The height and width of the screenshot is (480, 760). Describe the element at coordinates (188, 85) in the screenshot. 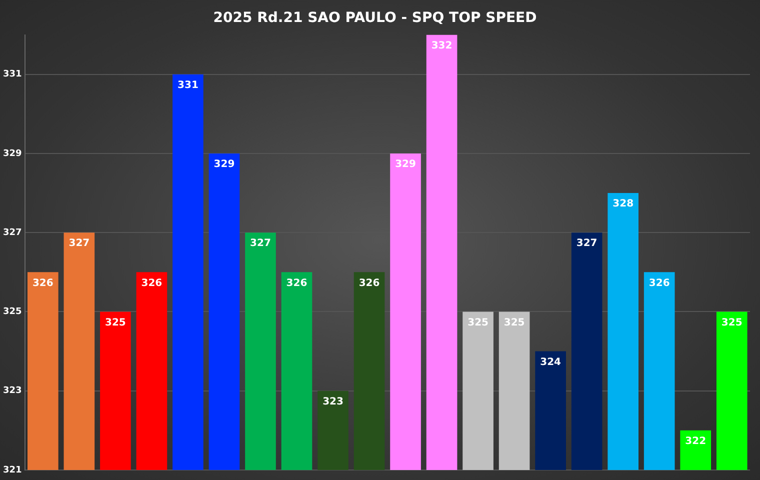

I see `data-label: 331` at that location.